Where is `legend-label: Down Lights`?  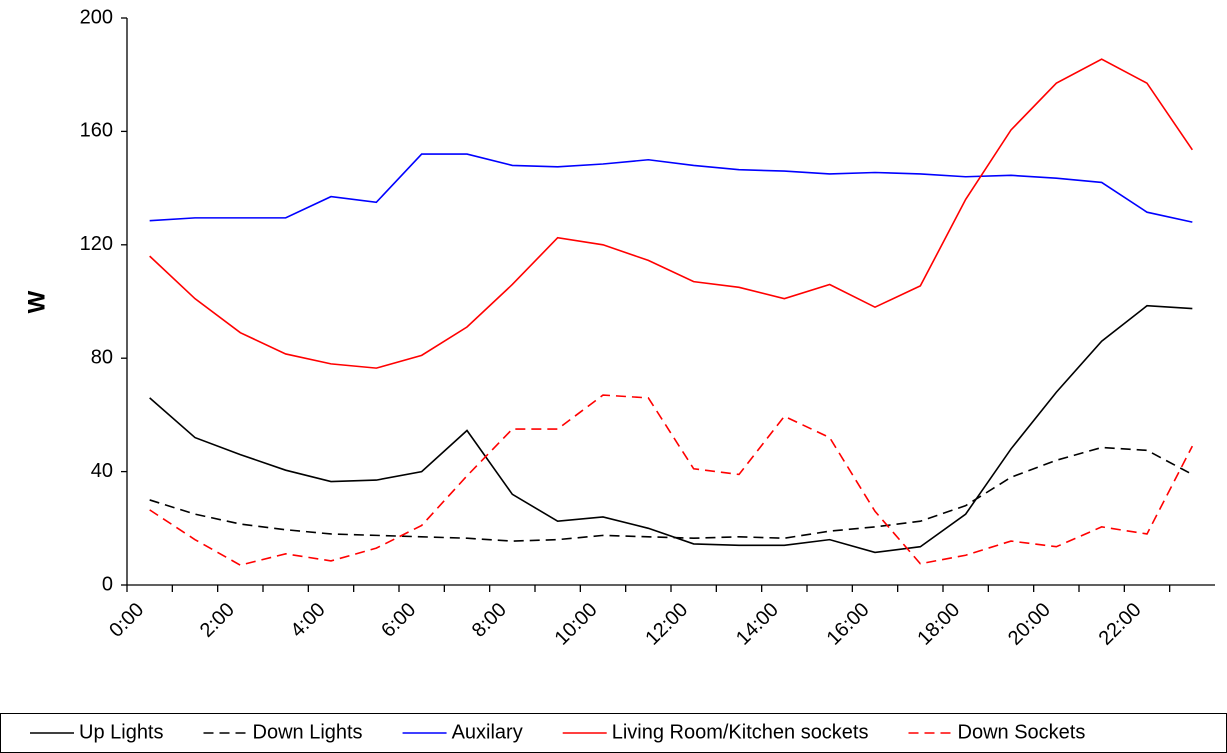
legend-label: Down Lights is located at coordinates (308, 732).